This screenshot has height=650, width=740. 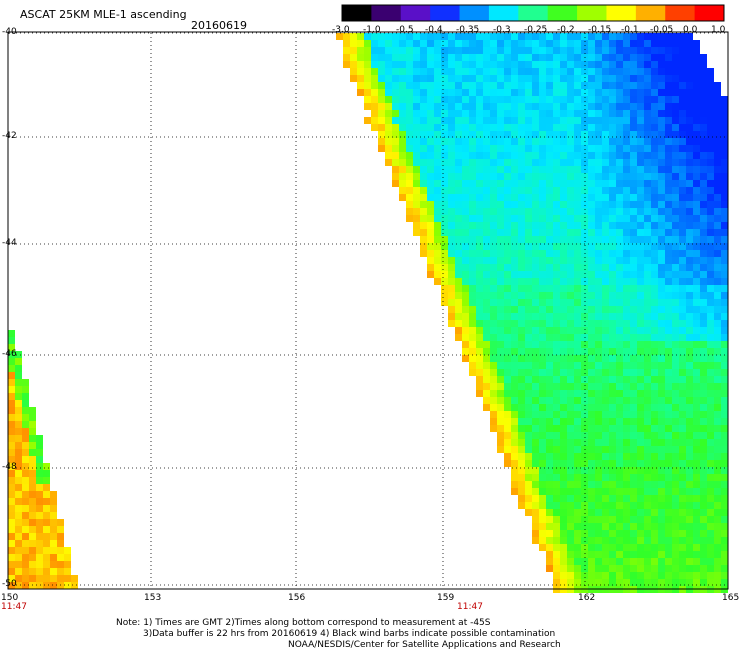 What do you see at coordinates (470, 607) in the screenshot?
I see `time-label: 11:47` at bounding box center [470, 607].